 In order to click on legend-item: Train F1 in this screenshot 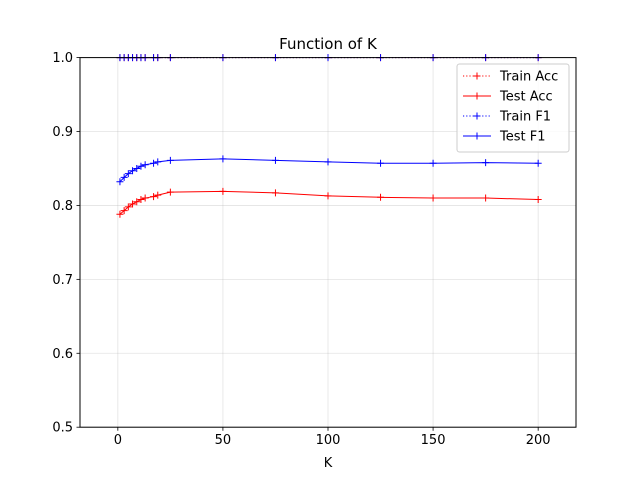, I will do `click(507, 117)`.